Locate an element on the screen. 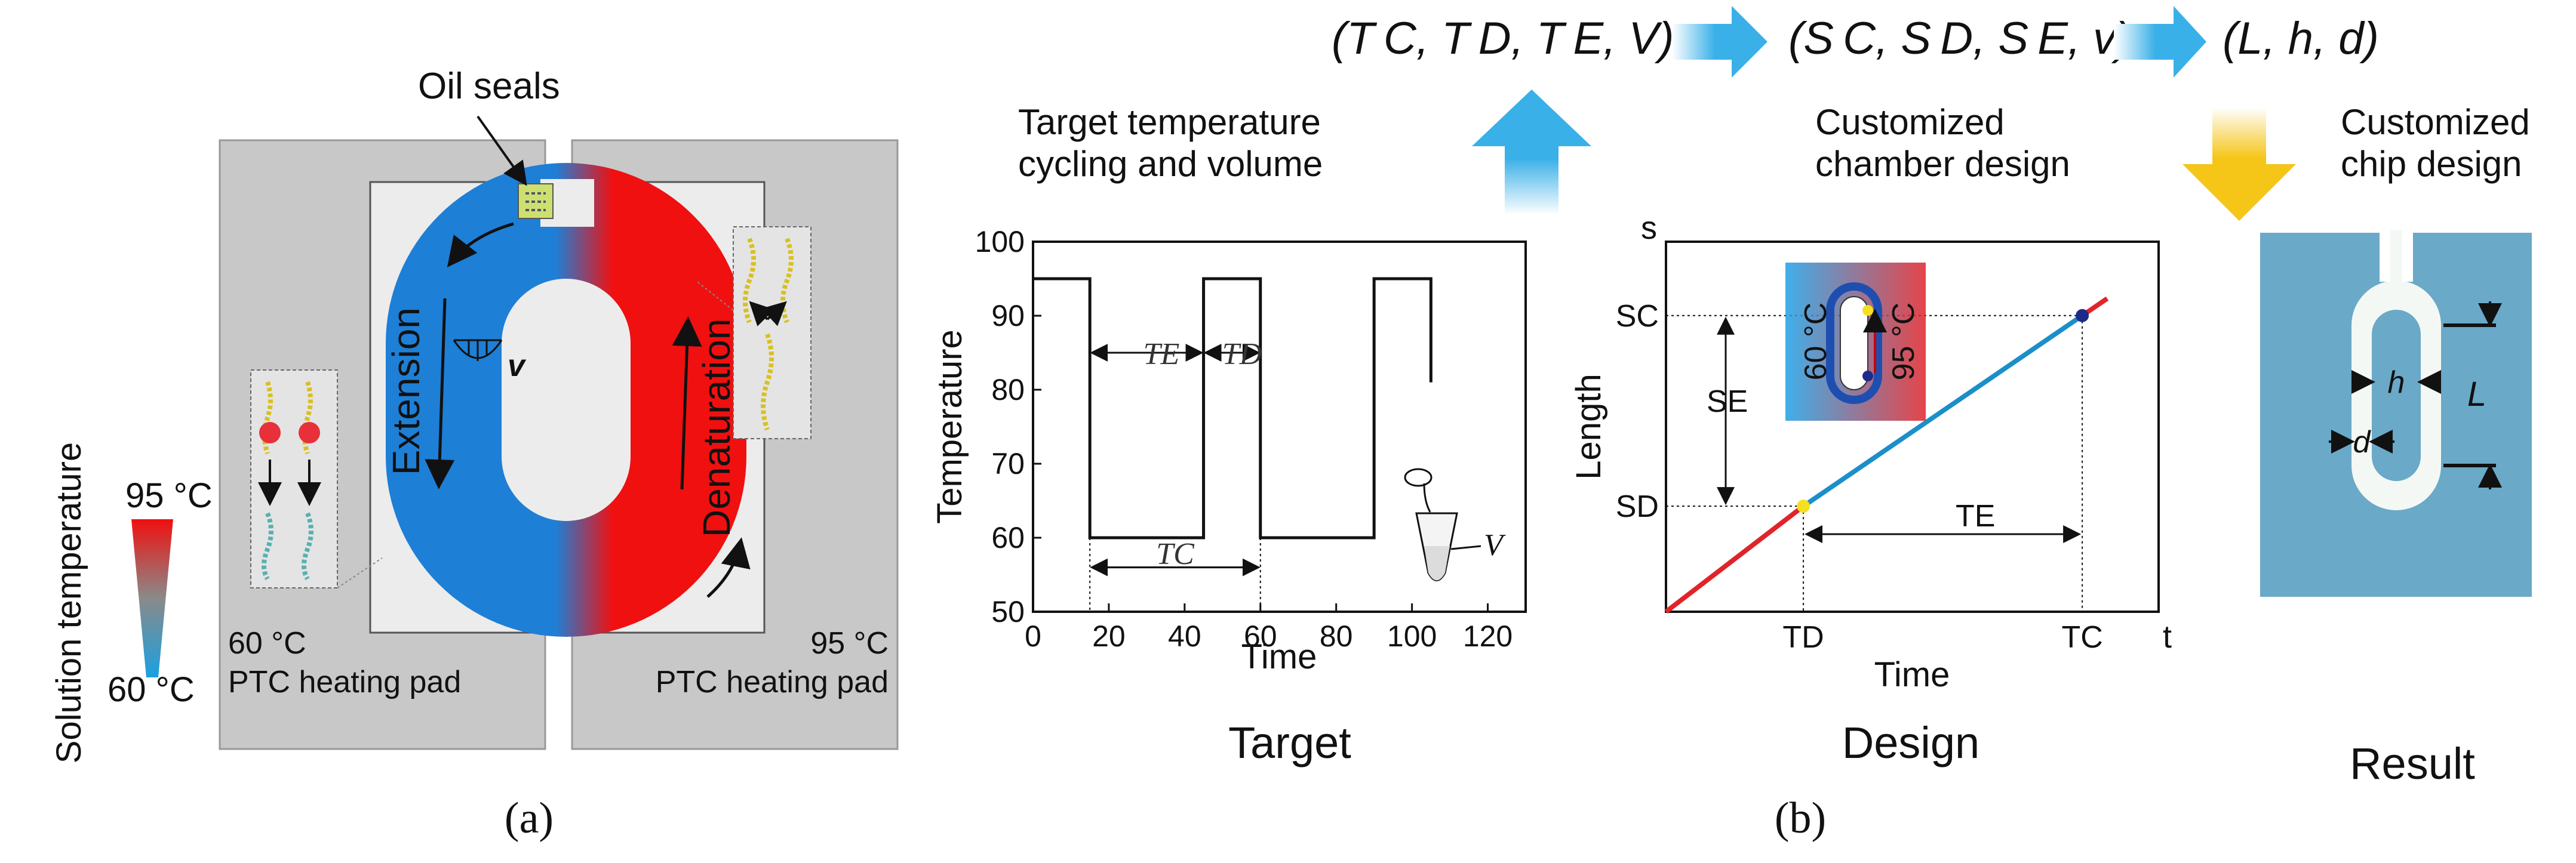  temperature-legend-bar is located at coordinates (152, 598).